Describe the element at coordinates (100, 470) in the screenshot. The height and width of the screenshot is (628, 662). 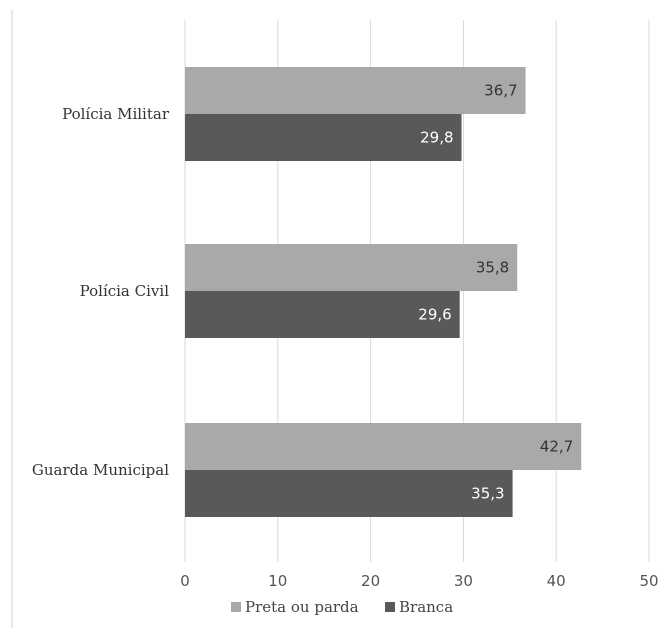
I see `category-label: Guarda Municipal` at that location.